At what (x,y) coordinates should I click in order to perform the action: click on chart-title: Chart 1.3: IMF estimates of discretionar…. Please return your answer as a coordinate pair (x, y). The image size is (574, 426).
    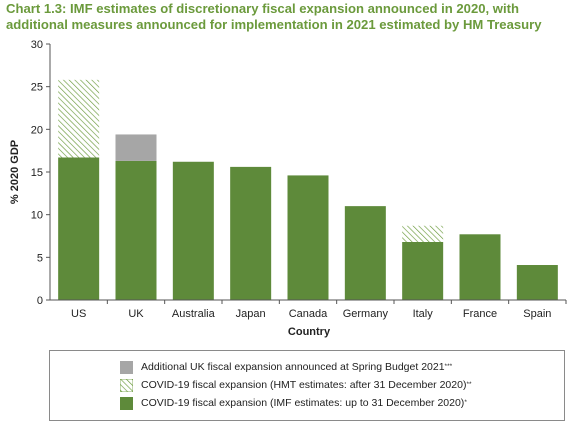
    Looking at the image, I should click on (289, 17).